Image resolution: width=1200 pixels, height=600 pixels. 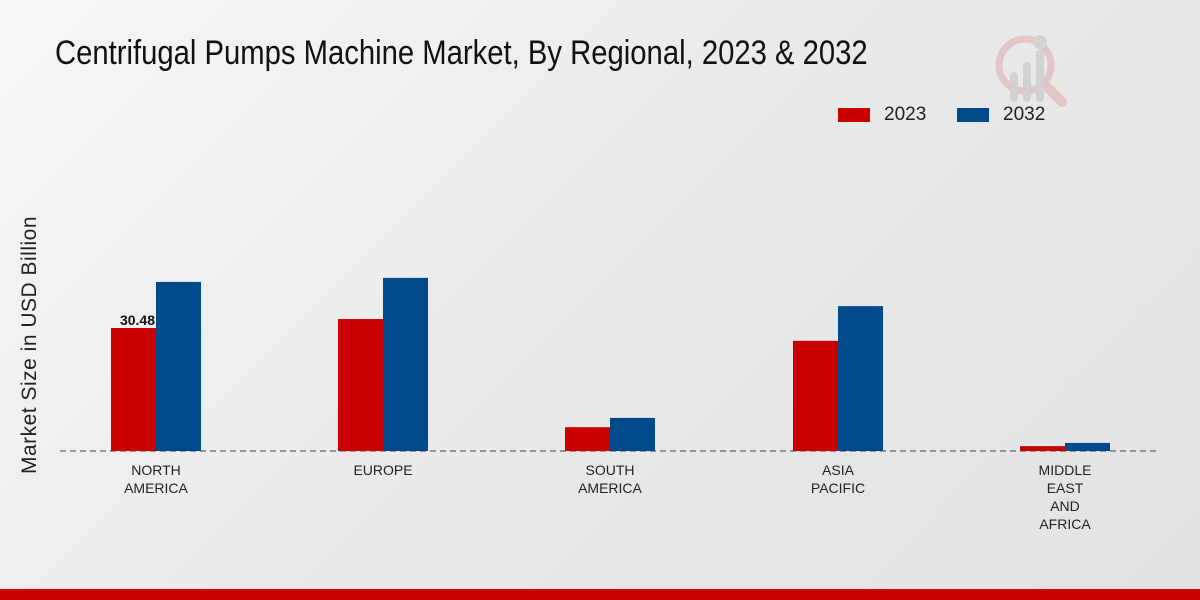 What do you see at coordinates (838, 488) in the screenshot?
I see `x-tick-label: PACIFIC` at bounding box center [838, 488].